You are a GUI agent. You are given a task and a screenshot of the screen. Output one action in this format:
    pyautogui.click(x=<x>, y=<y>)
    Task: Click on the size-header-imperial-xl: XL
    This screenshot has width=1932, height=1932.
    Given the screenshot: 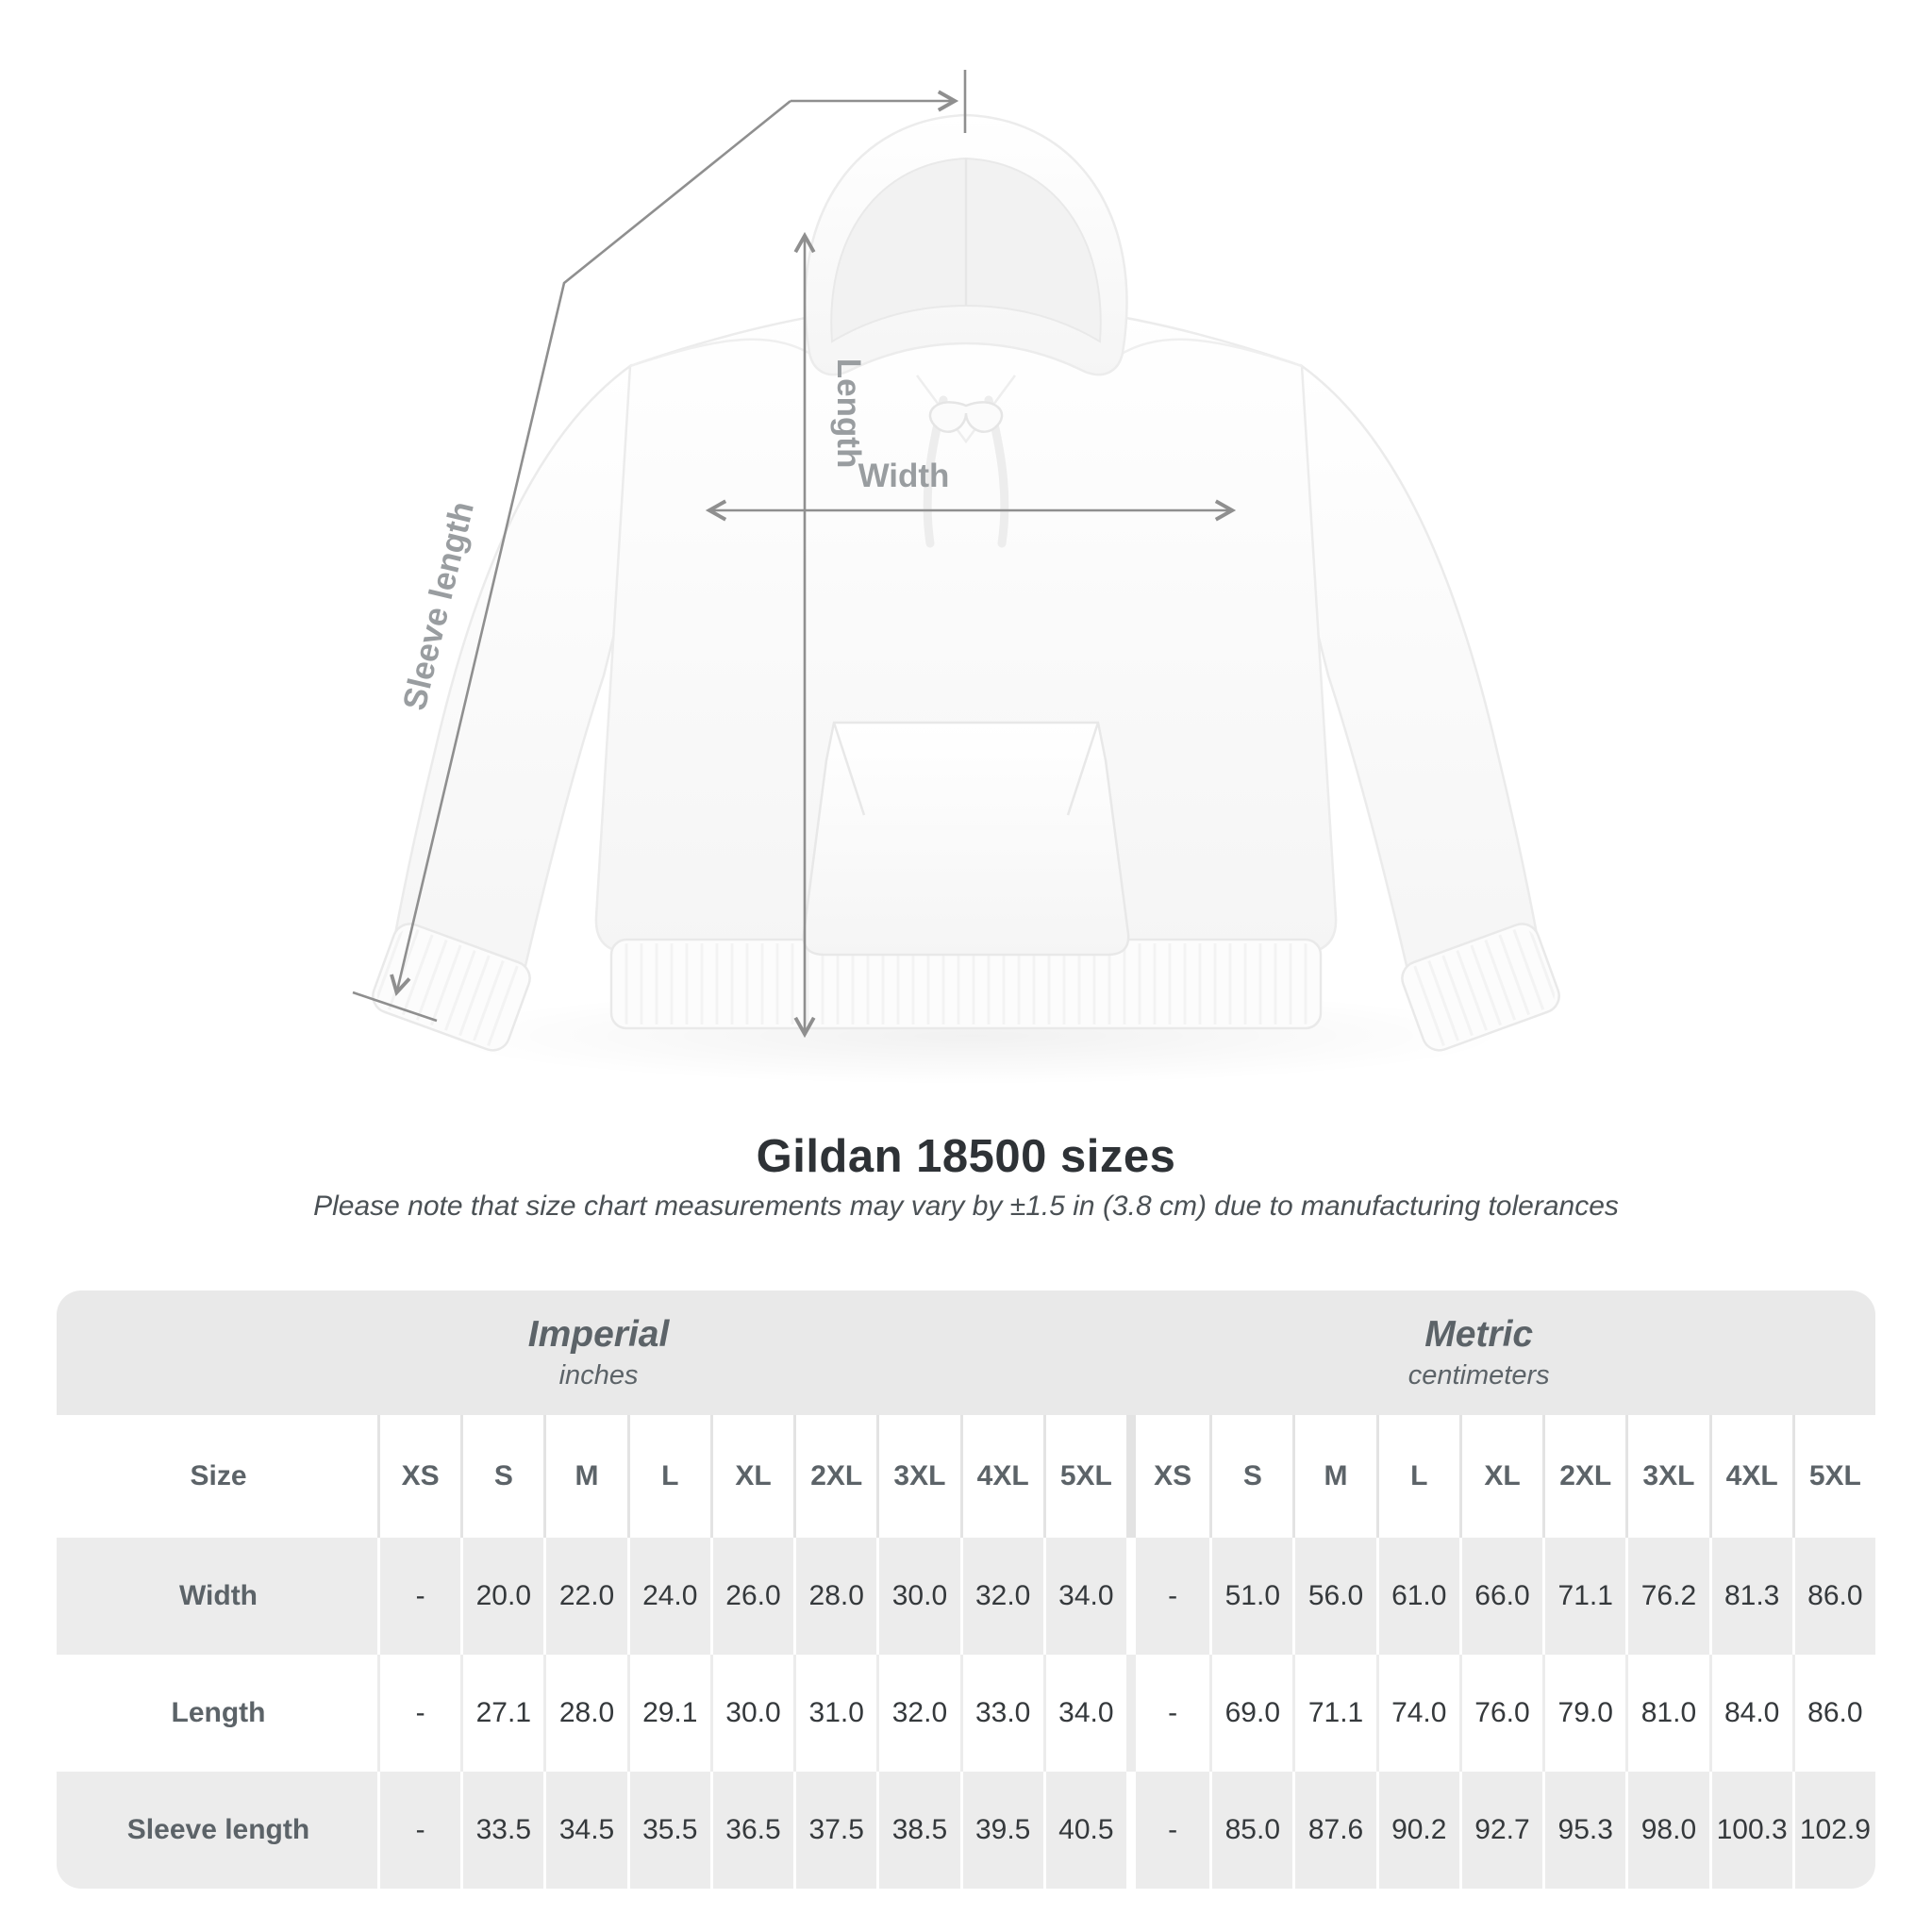 What is the action you would take?
    pyautogui.click(x=751, y=1476)
    